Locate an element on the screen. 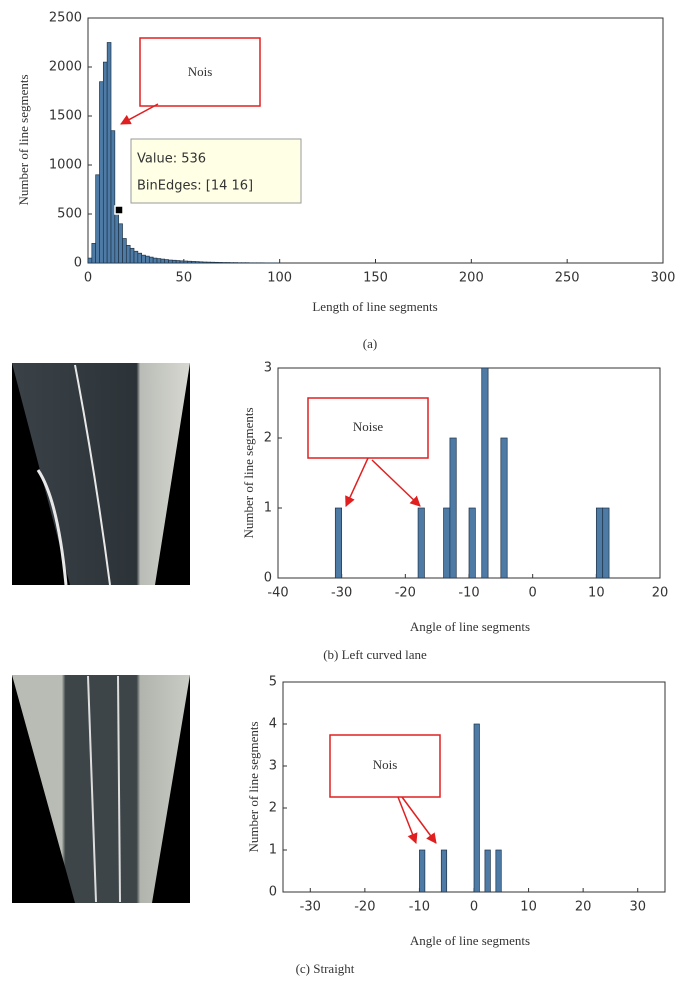 This screenshot has width=678, height=983. y-tick-label: 1500 is located at coordinates (65, 116).